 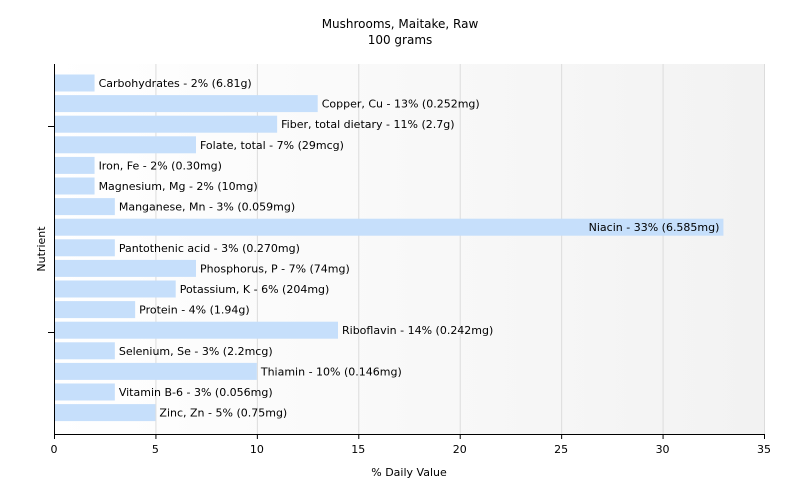 I want to click on bar-label: Zinc, Zn - 5% (0.75mg), so click(x=223, y=413).